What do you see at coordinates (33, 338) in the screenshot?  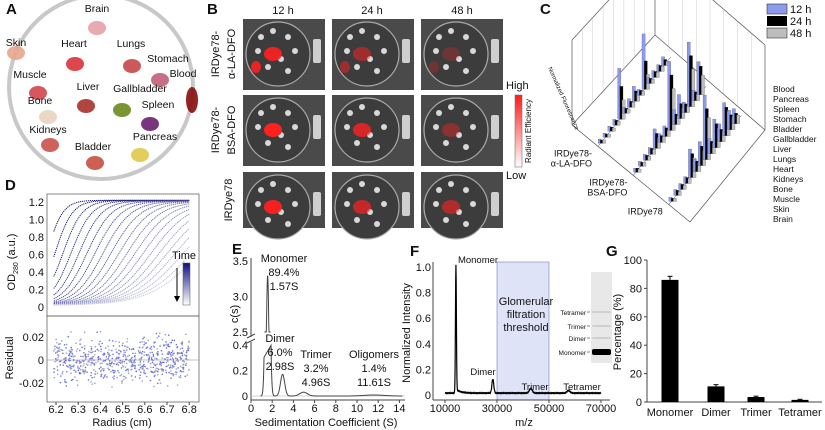 I see `d-y-tick-label: 0.02` at bounding box center [33, 338].